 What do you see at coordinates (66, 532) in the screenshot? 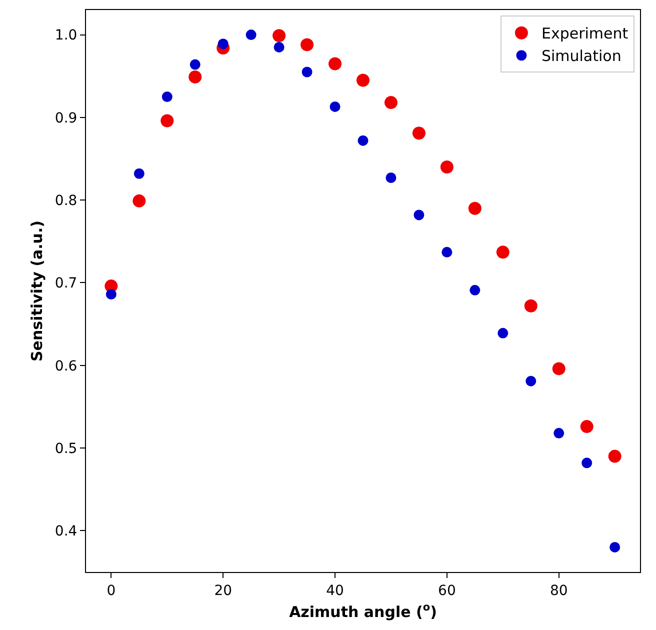
I see `y-tick-label: 0.4` at bounding box center [66, 532].